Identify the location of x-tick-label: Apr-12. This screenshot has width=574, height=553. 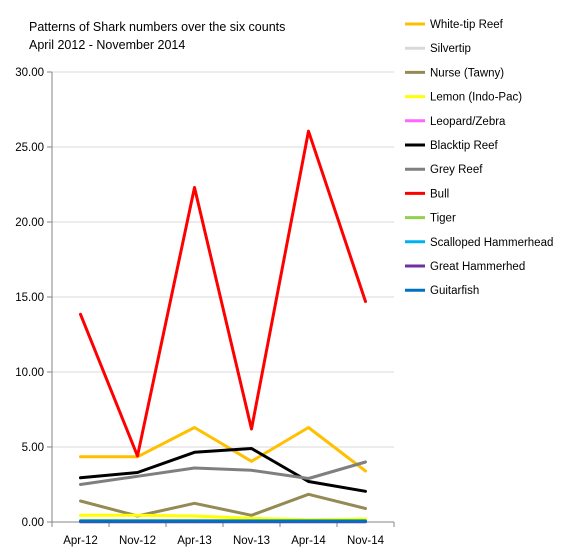
(80, 541).